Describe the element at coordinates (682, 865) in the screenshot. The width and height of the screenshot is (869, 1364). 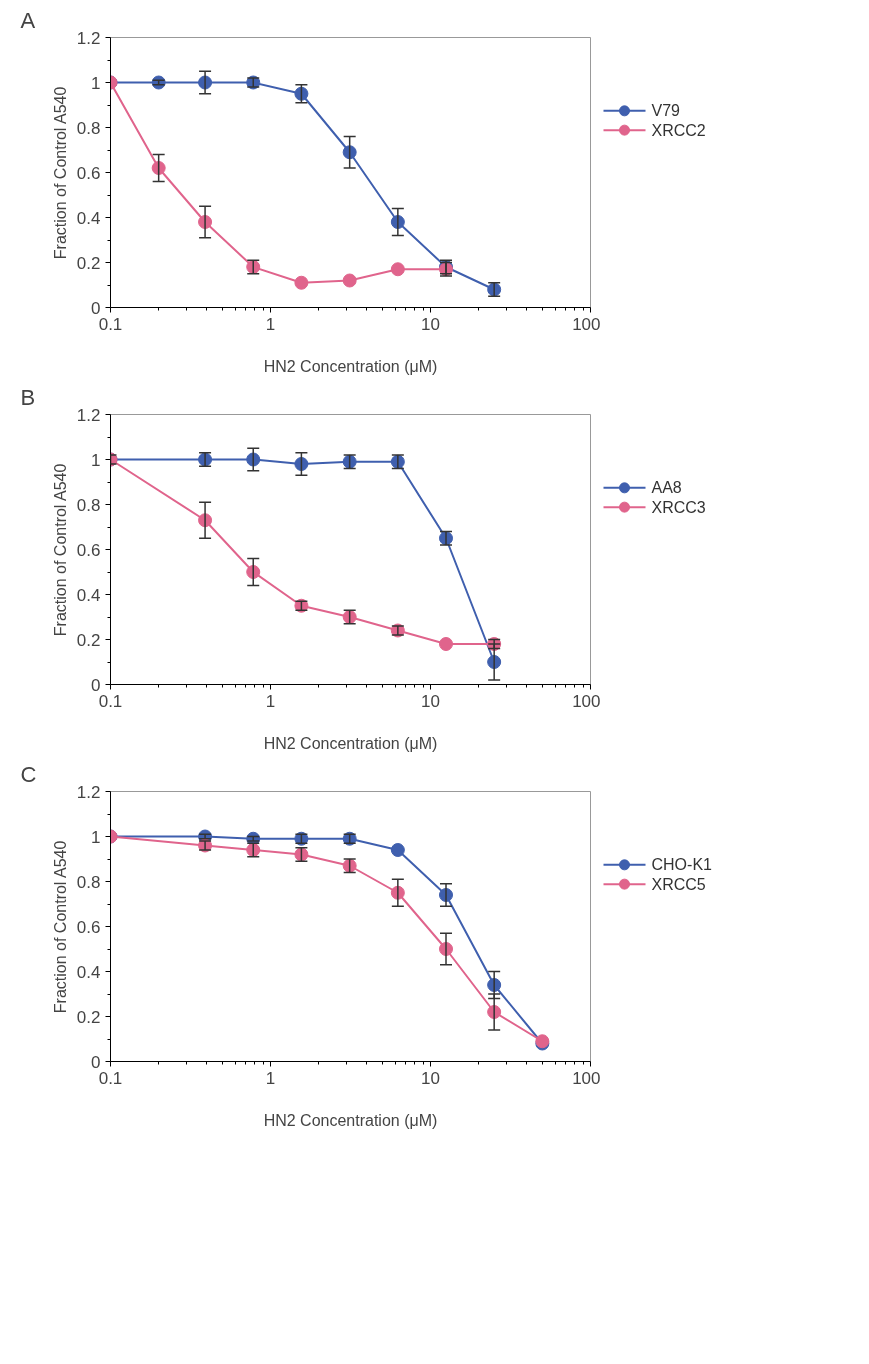
I see `legend-label: CHO-K1` at that location.